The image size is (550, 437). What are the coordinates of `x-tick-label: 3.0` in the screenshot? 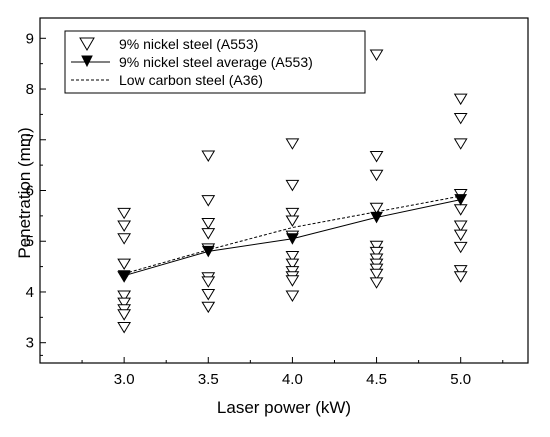 It's located at (124, 379).